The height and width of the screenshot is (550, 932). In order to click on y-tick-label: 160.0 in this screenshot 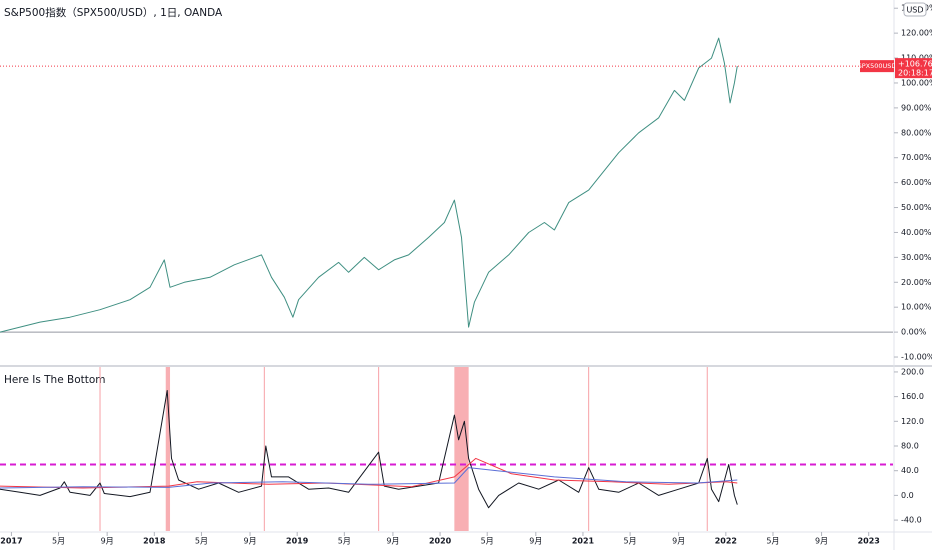, I will do `click(912, 396)`.